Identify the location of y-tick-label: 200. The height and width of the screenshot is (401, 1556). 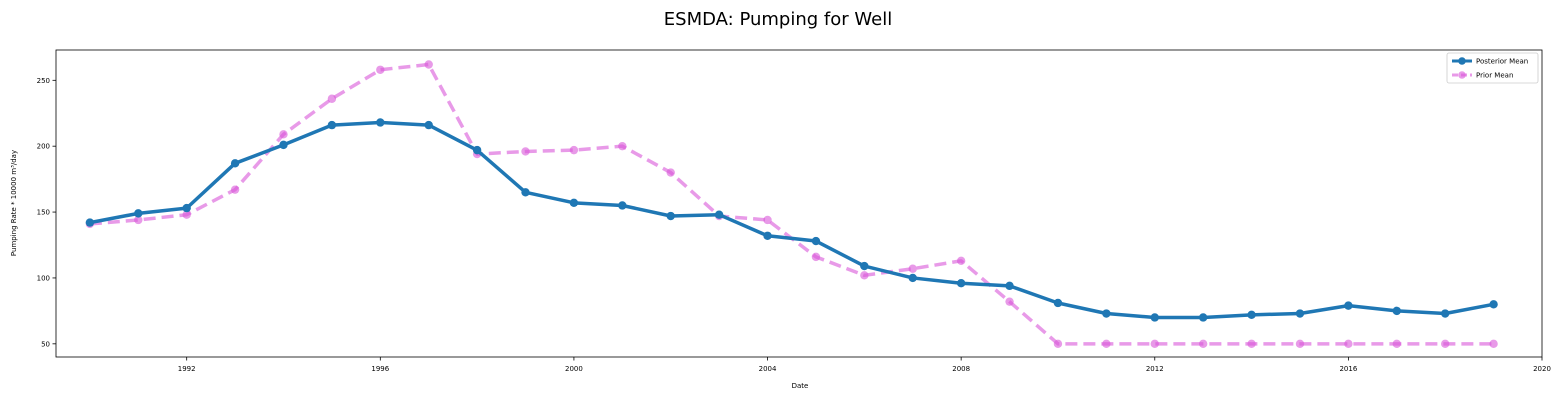
(43, 147).